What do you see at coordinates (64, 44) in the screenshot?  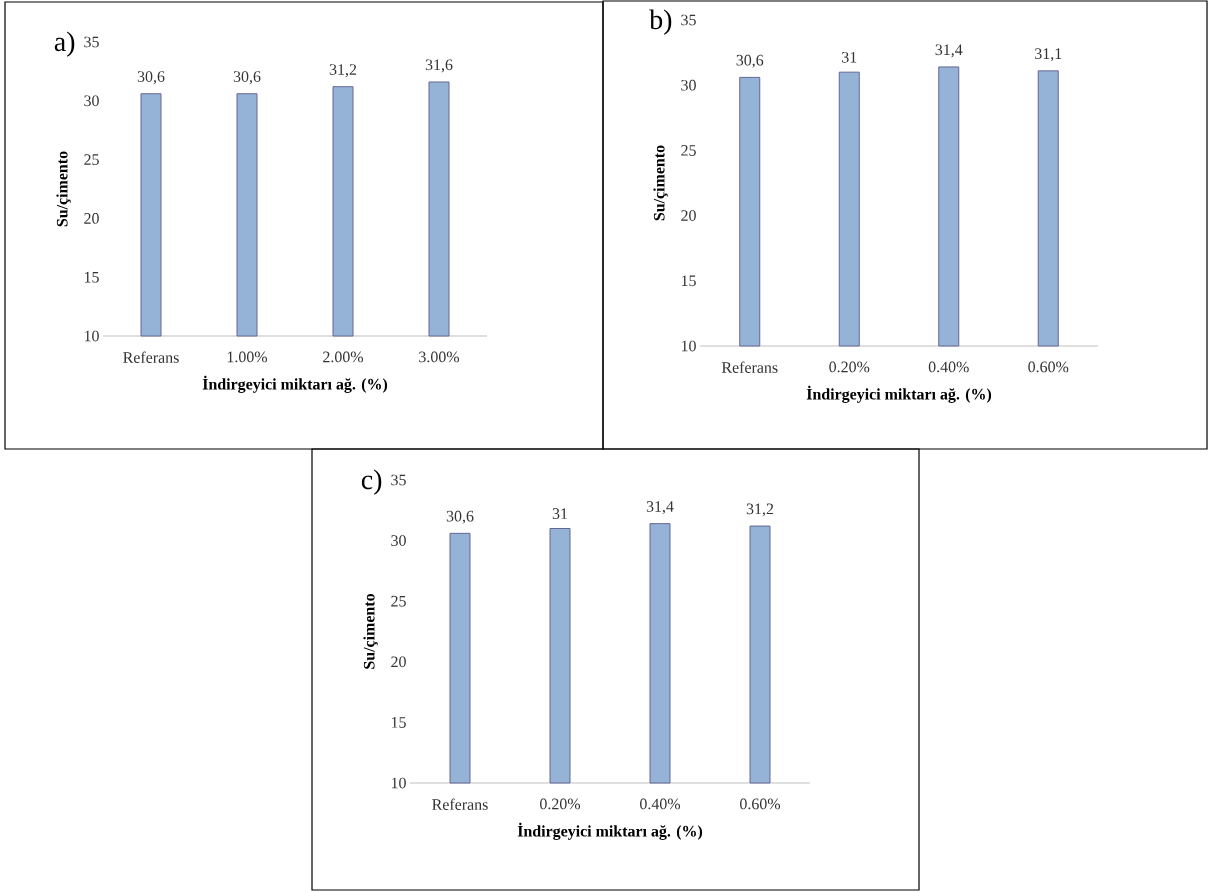 I see `chart-title: a)` at bounding box center [64, 44].